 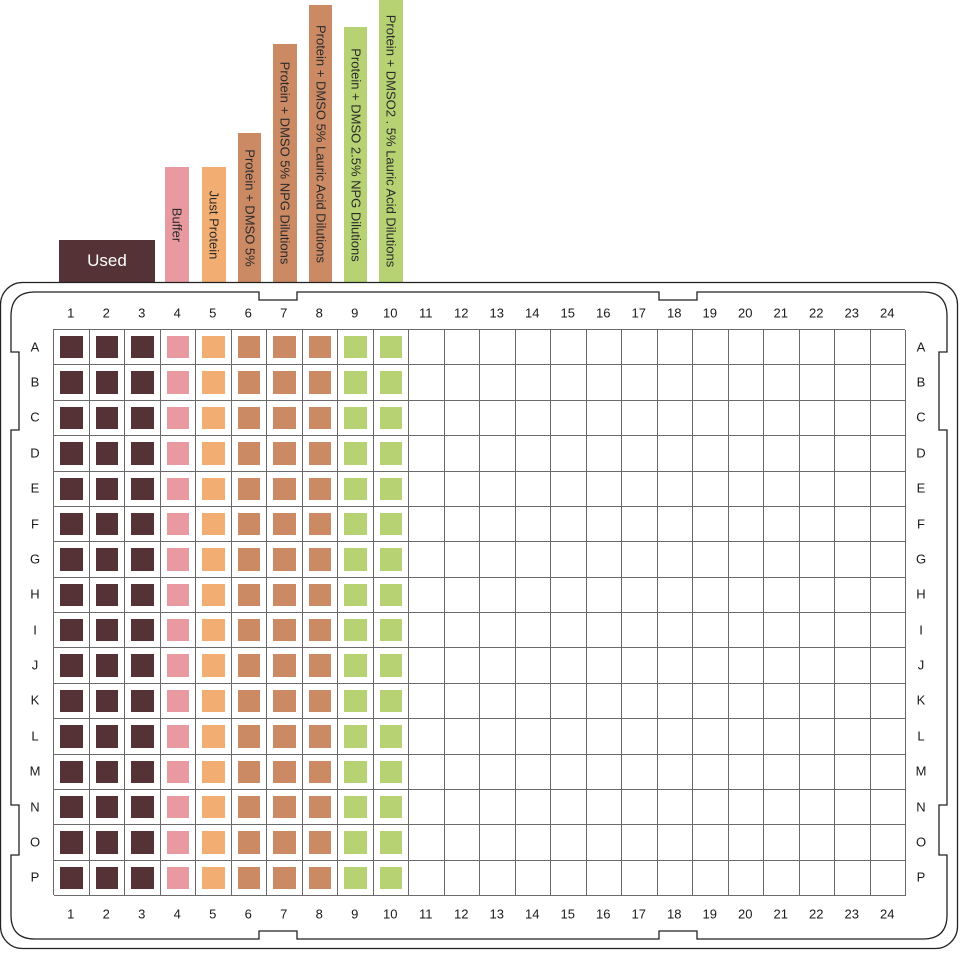 I want to click on column-label: 9, so click(x=355, y=313).